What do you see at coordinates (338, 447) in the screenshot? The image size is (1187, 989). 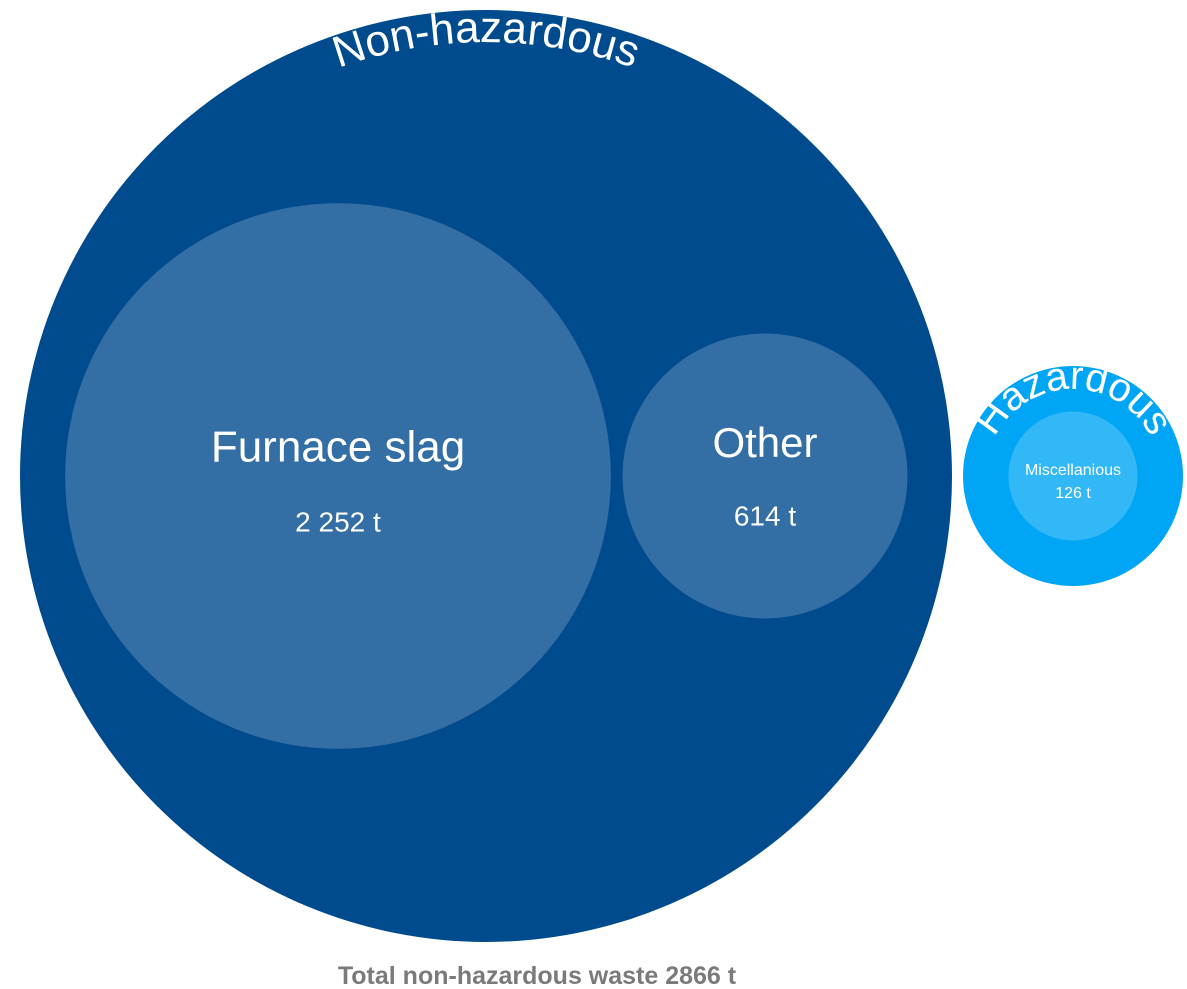 I see `bubble-label: Furnace slag` at bounding box center [338, 447].